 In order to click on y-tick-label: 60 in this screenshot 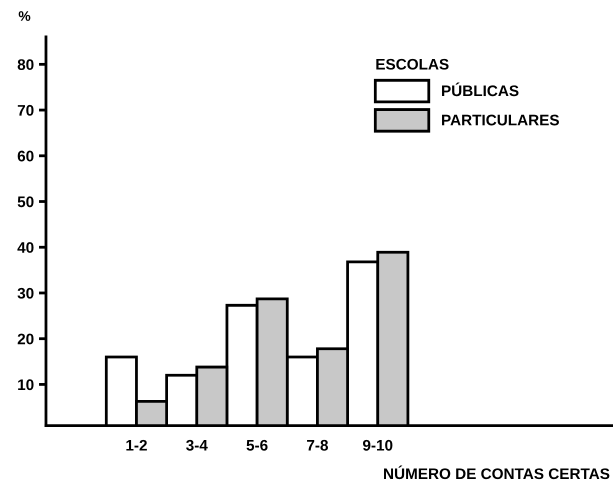, I will do `click(26, 156)`.